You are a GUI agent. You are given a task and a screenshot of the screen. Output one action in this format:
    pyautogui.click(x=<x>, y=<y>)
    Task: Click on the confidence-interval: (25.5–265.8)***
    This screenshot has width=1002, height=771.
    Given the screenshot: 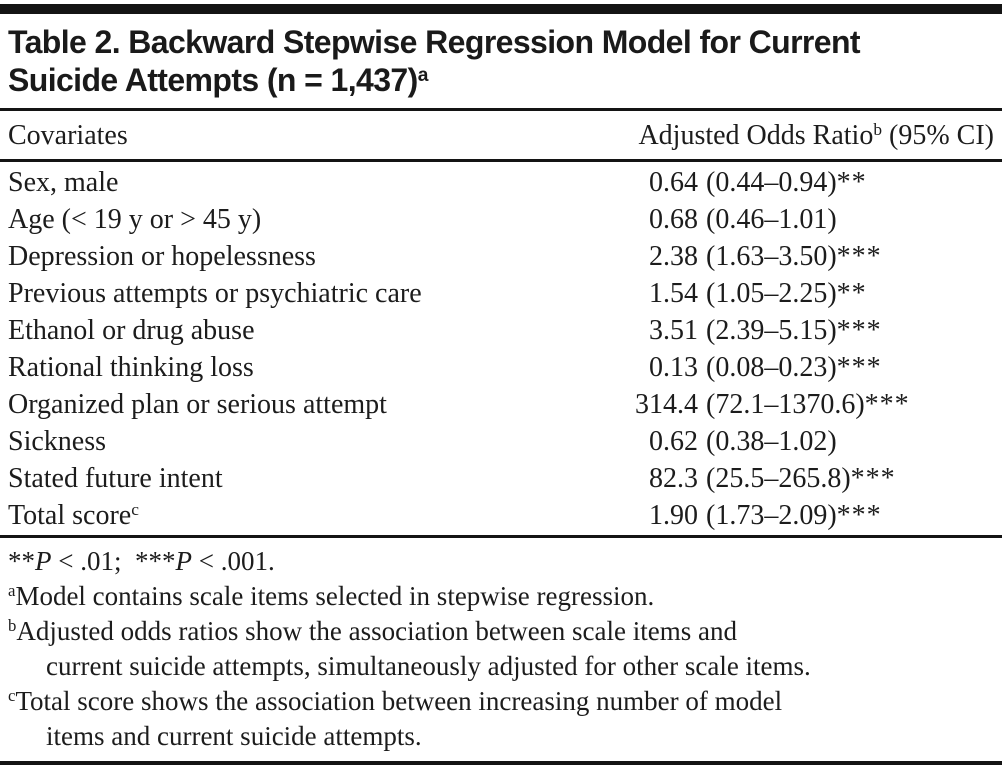 What is the action you would take?
    pyautogui.click(x=801, y=478)
    